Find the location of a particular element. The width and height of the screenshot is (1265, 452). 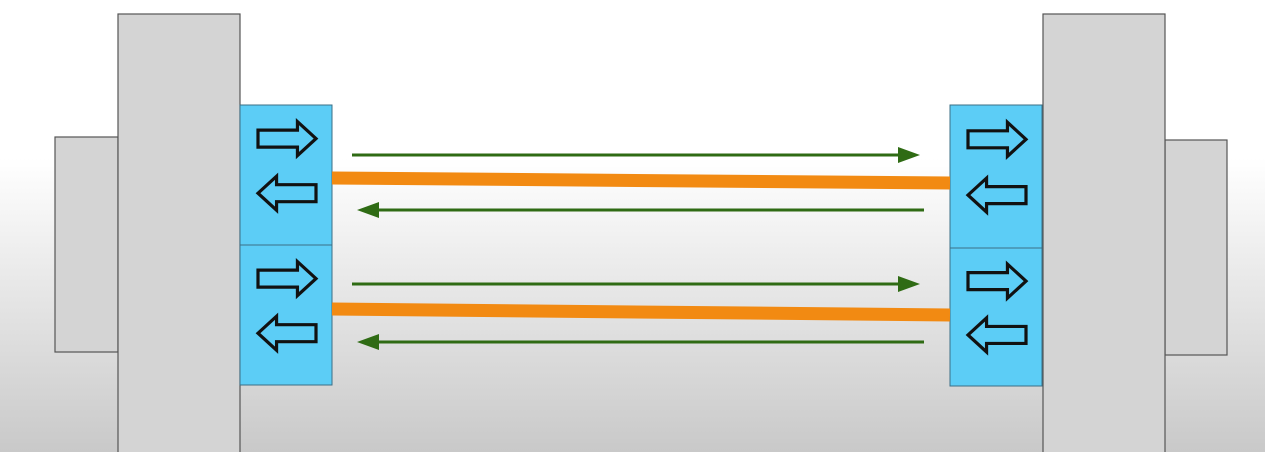

link-1-cable is located at coordinates (641, 180).